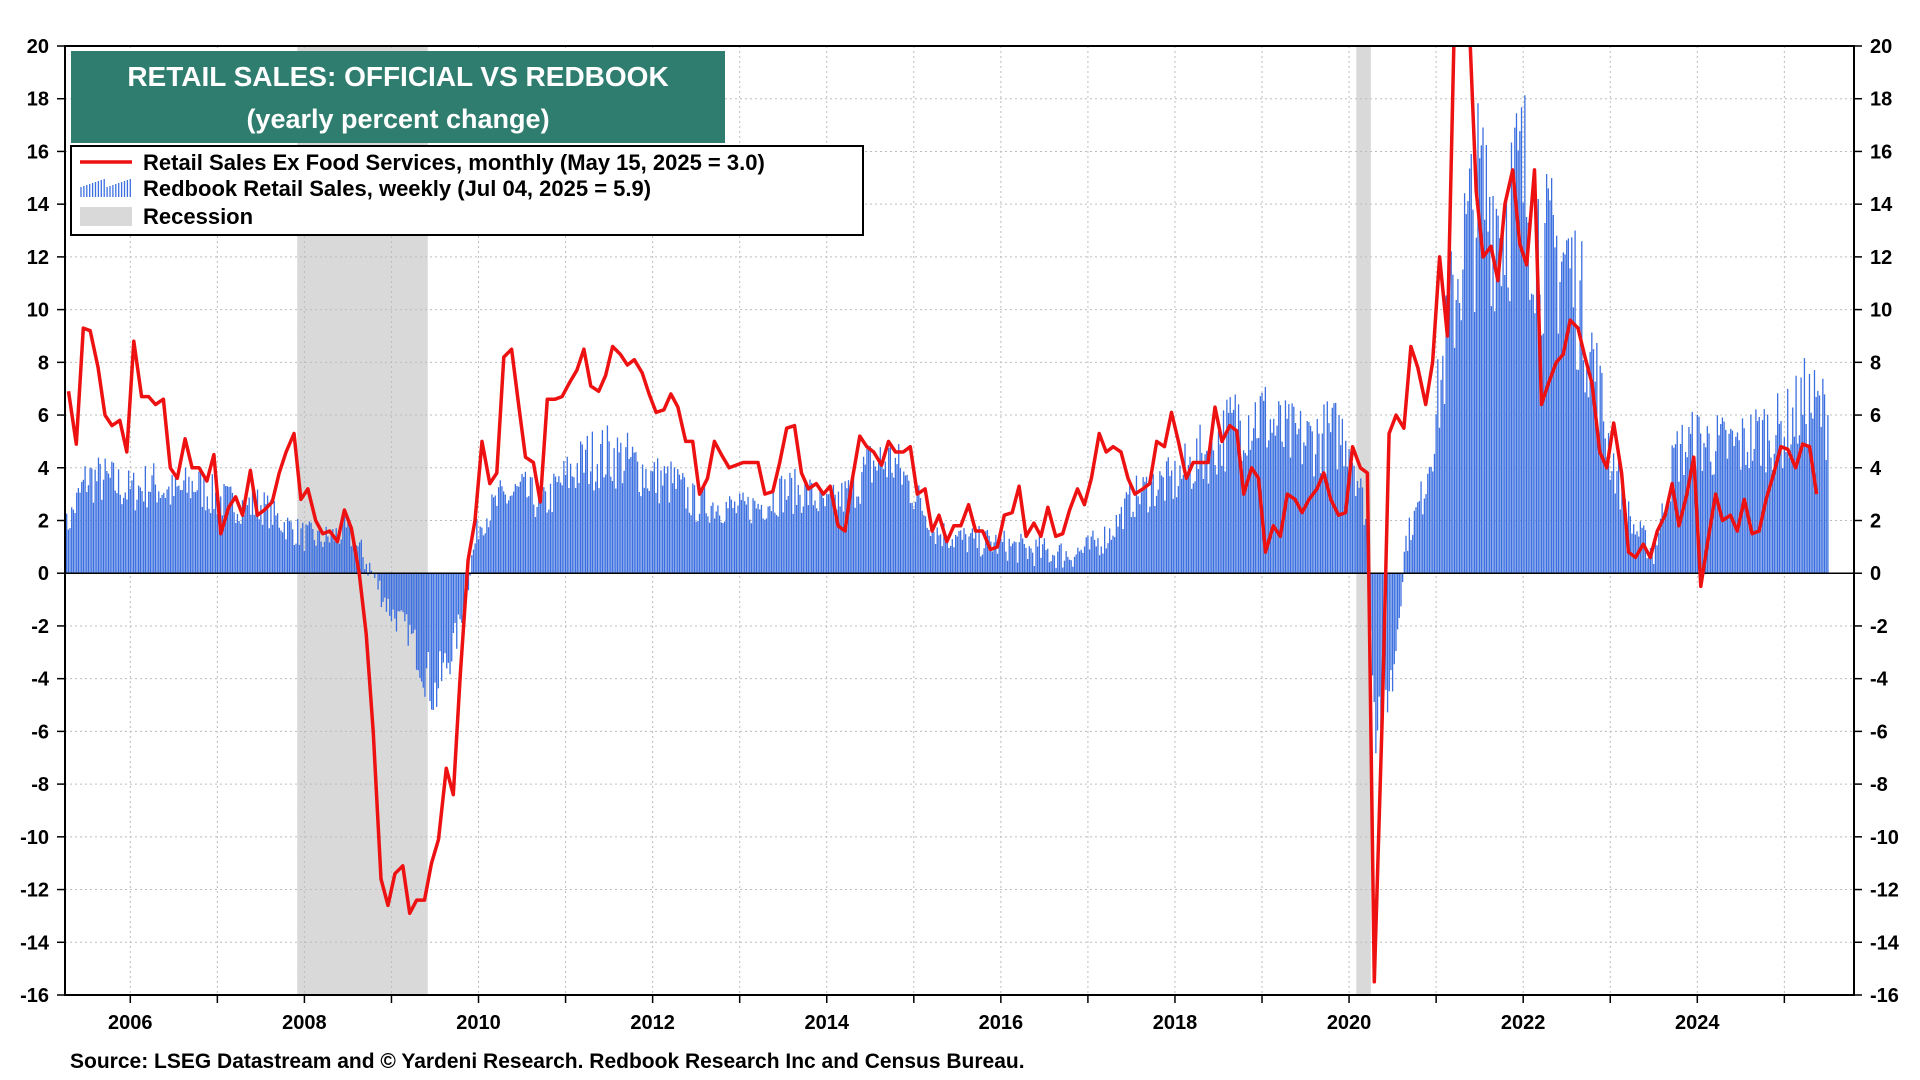 The height and width of the screenshot is (1080, 1920). Describe the element at coordinates (1879, 785) in the screenshot. I see `y-tick-label-right: -8` at that location.